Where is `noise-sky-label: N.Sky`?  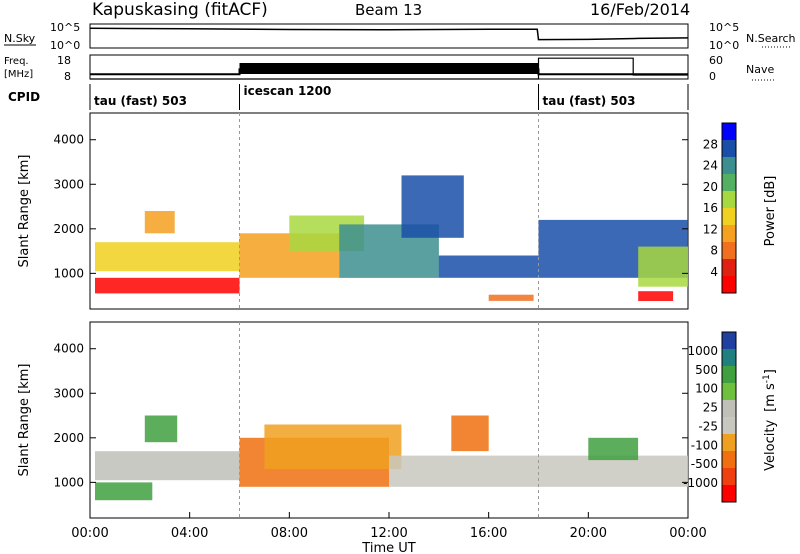
noise-sky-label: N.Sky is located at coordinates (20, 38).